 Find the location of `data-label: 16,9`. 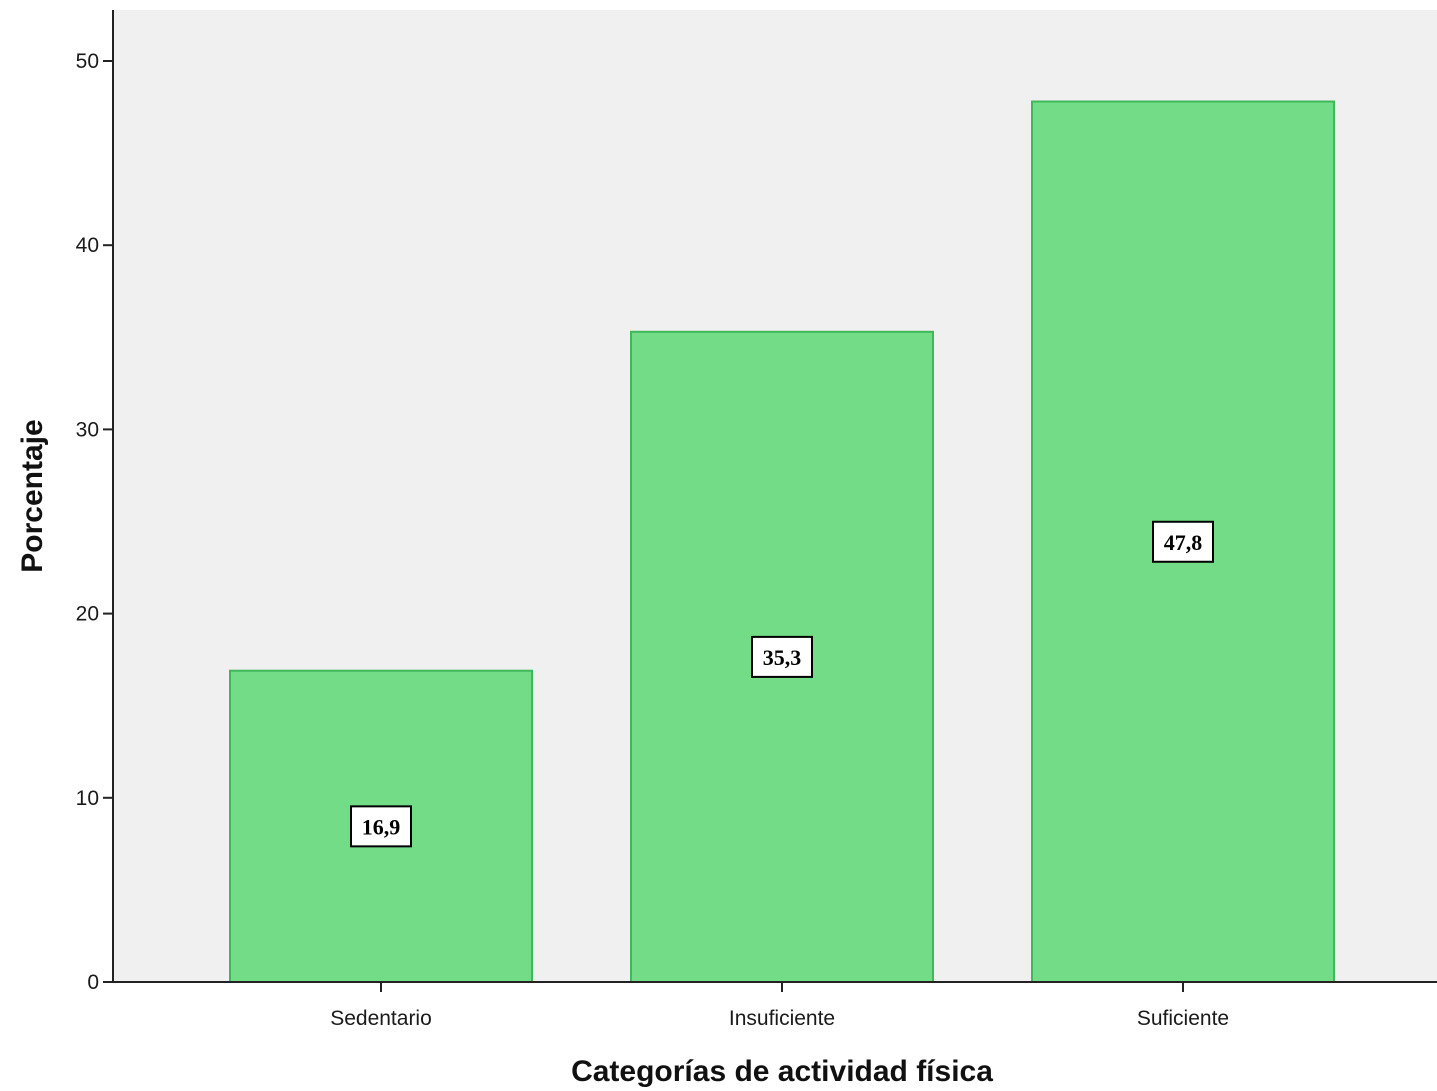

data-label: 16,9 is located at coordinates (381, 826).